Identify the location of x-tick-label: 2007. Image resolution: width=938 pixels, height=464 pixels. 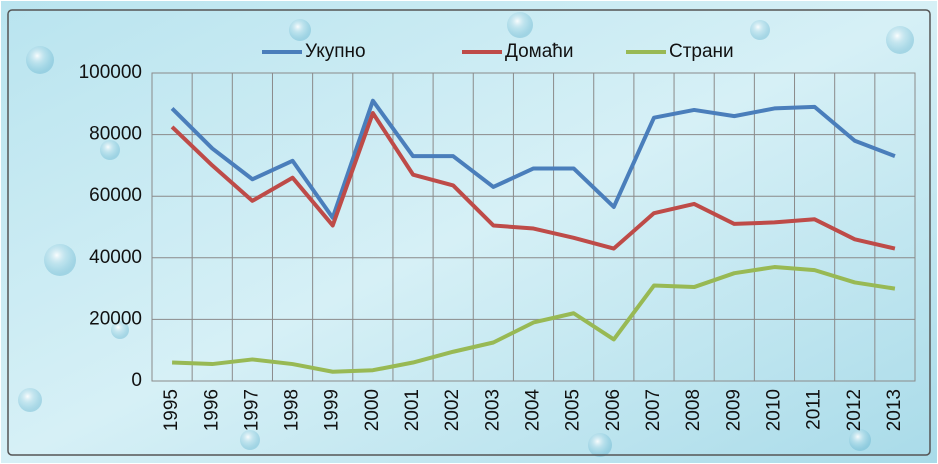
(653, 410).